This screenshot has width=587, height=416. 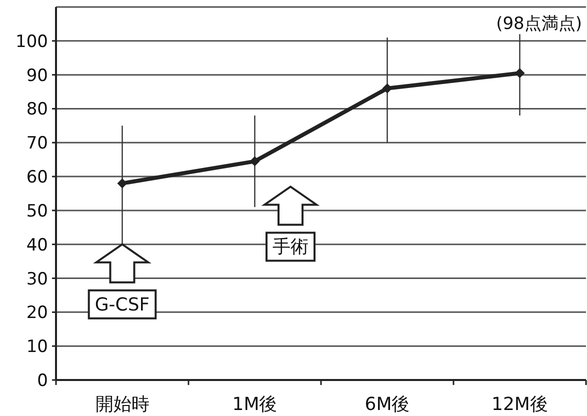 I want to click on y-tick-label: 60, so click(x=37, y=178).